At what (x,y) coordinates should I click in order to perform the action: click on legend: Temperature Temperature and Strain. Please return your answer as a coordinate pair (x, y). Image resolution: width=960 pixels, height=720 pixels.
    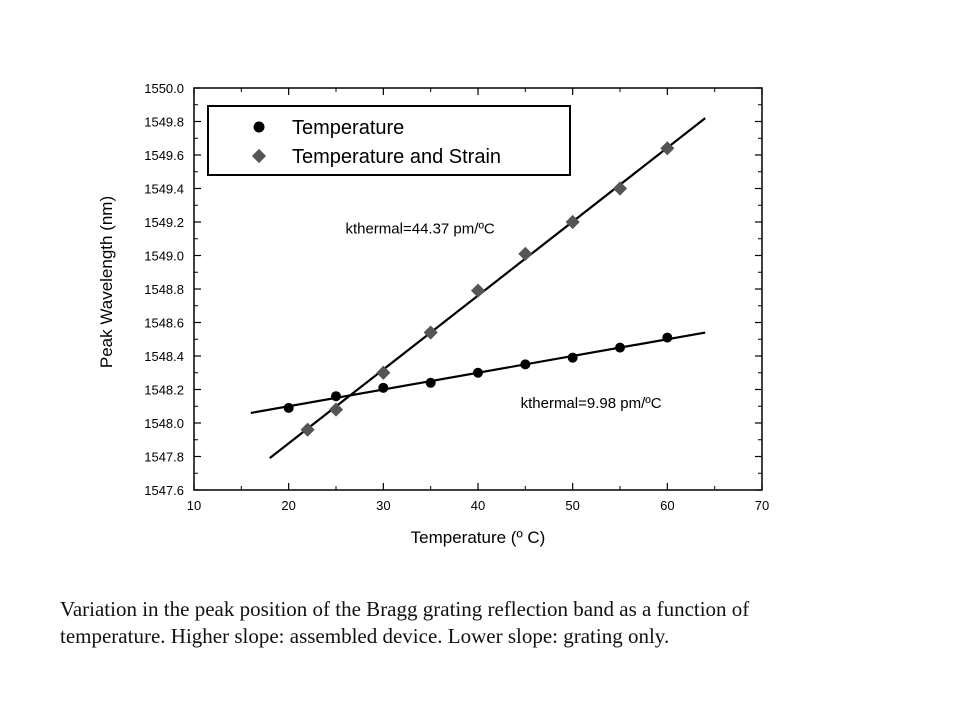
    Looking at the image, I should click on (389, 140).